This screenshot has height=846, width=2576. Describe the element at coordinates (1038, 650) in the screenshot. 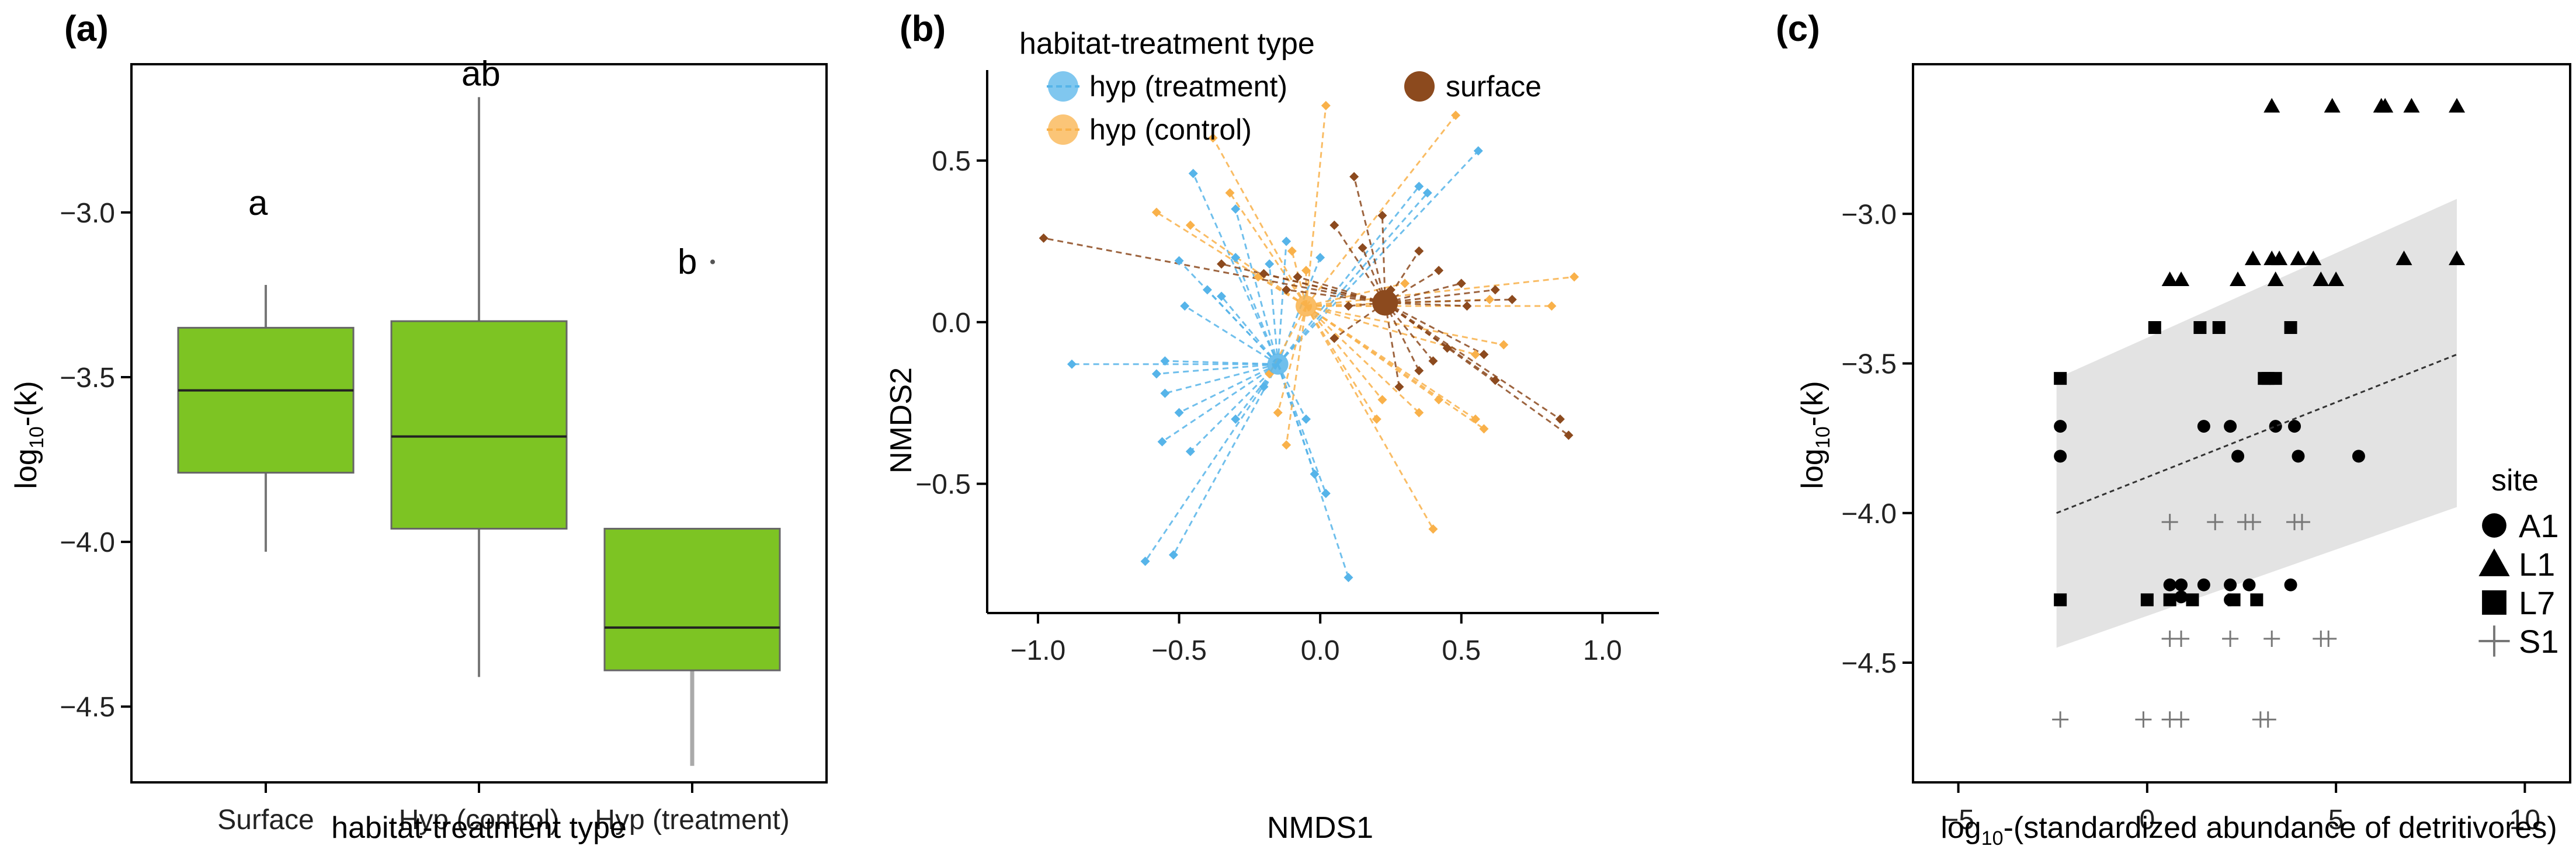

I see `panel-b-xtick-label: −1.0` at that location.